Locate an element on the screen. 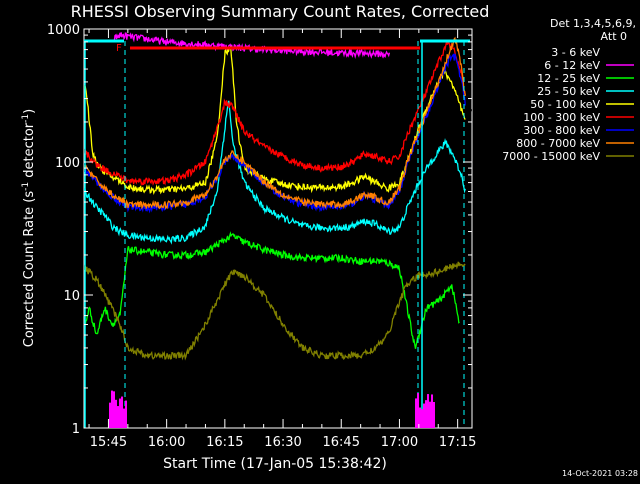 The image size is (640, 484). x-tick-label: 16:30 is located at coordinates (282, 442).